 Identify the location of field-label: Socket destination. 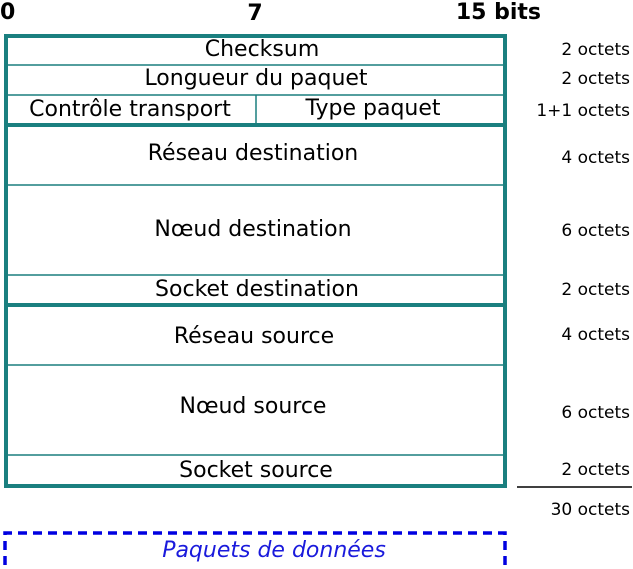
(257, 289).